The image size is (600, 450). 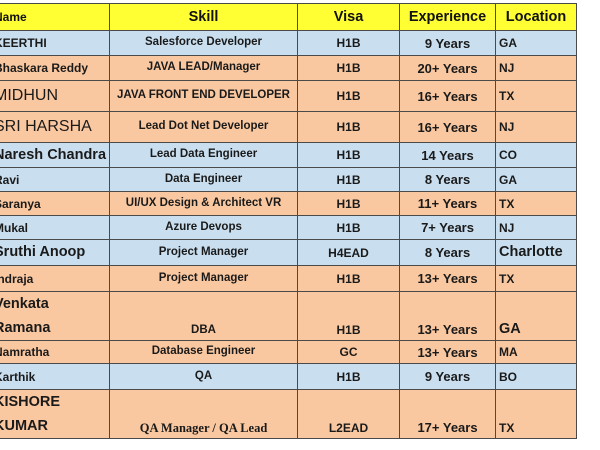 What do you see at coordinates (349, 414) in the screenshot?
I see `cell-visa: L2EAD` at bounding box center [349, 414].